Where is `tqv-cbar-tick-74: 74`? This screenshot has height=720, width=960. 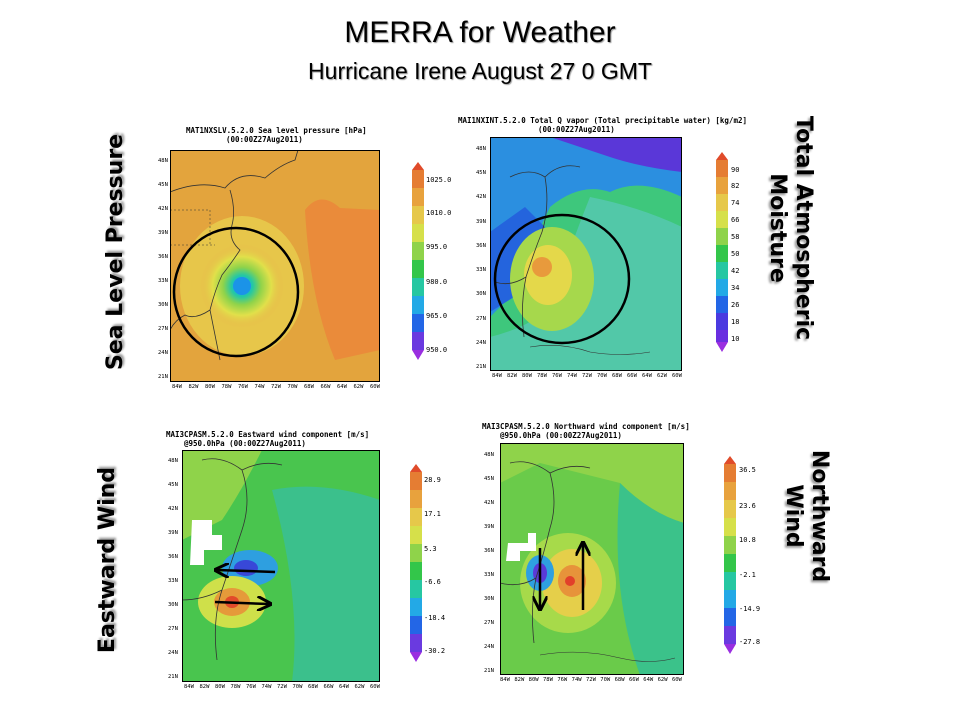
tqv-cbar-tick-74: 74 is located at coordinates (735, 203).